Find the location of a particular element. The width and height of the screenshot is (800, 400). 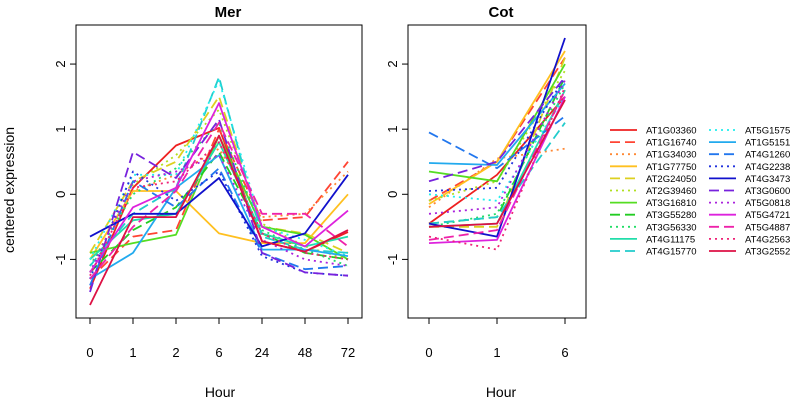

series-line-at4g15770 is located at coordinates (497, 173).